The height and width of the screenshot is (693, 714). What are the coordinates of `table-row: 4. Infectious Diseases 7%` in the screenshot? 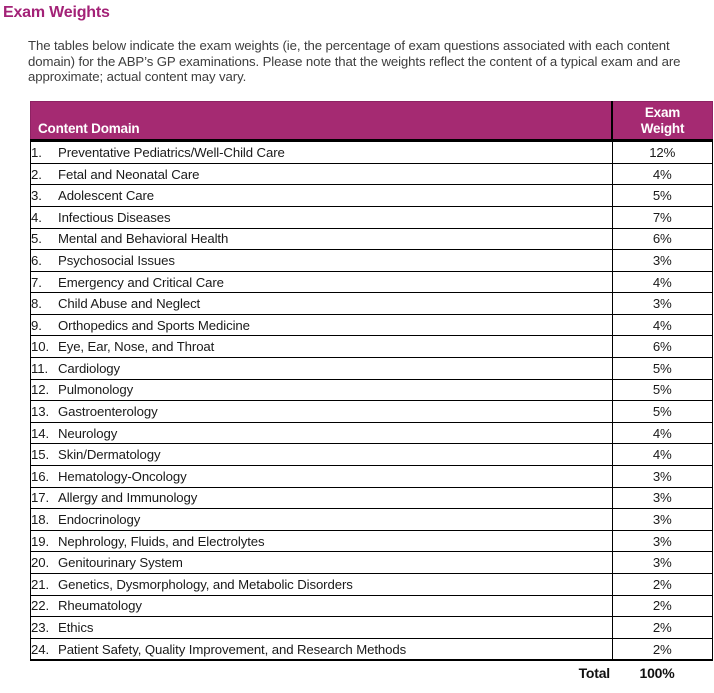 It's located at (371, 217).